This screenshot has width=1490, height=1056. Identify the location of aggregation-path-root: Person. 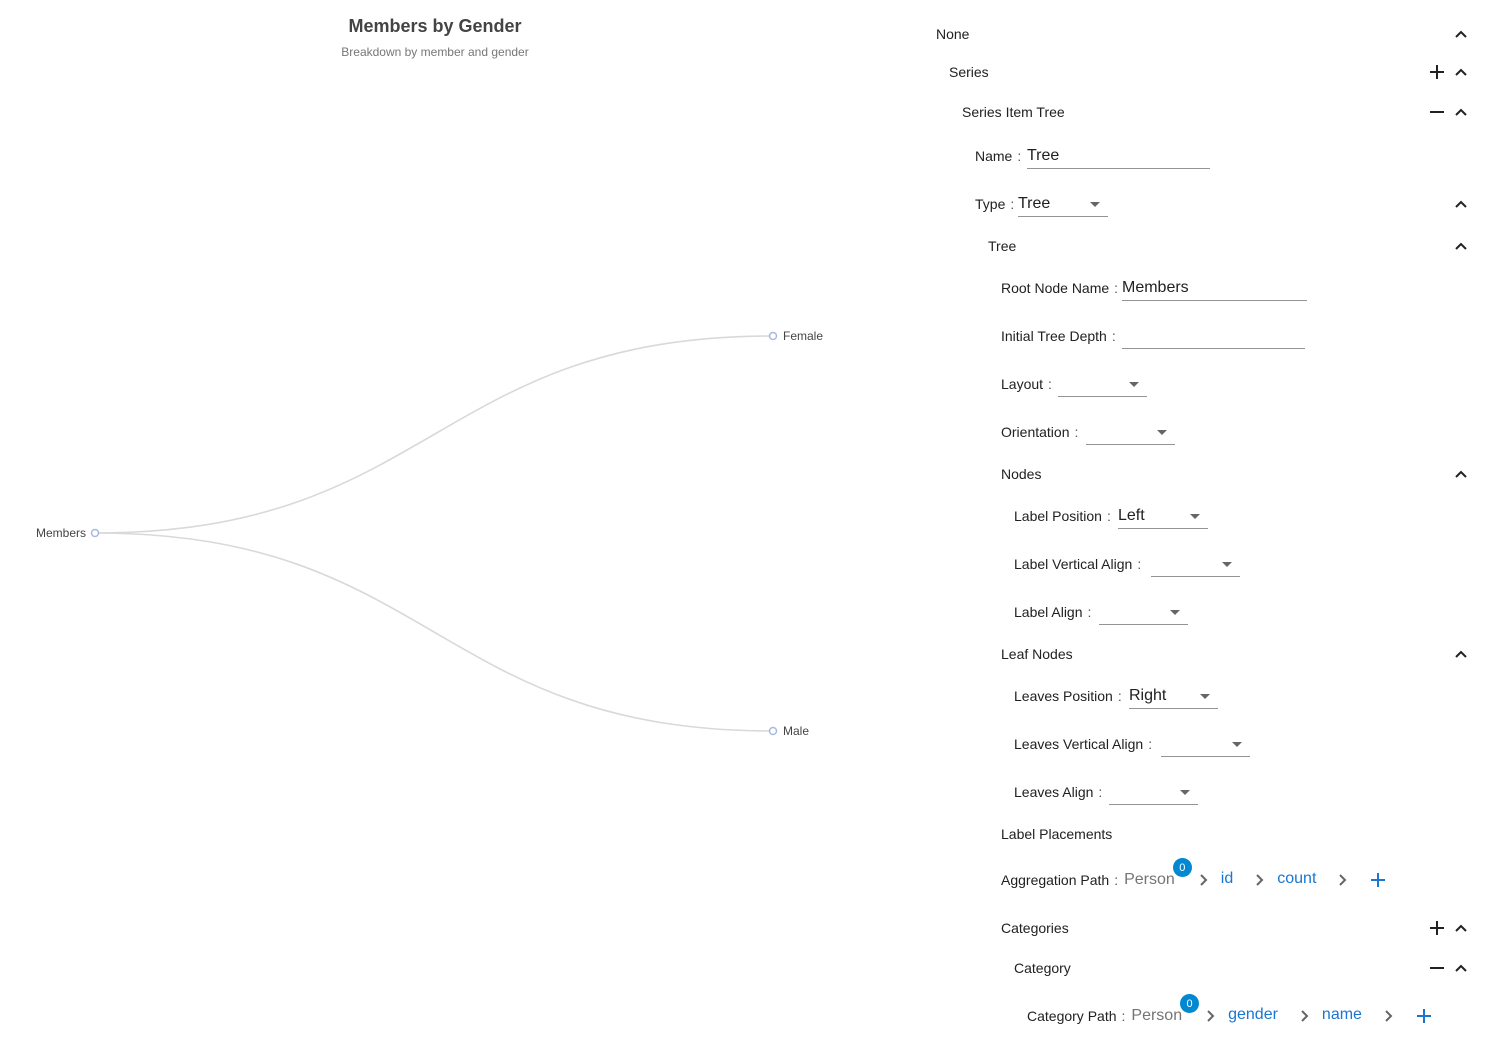
(1149, 879).